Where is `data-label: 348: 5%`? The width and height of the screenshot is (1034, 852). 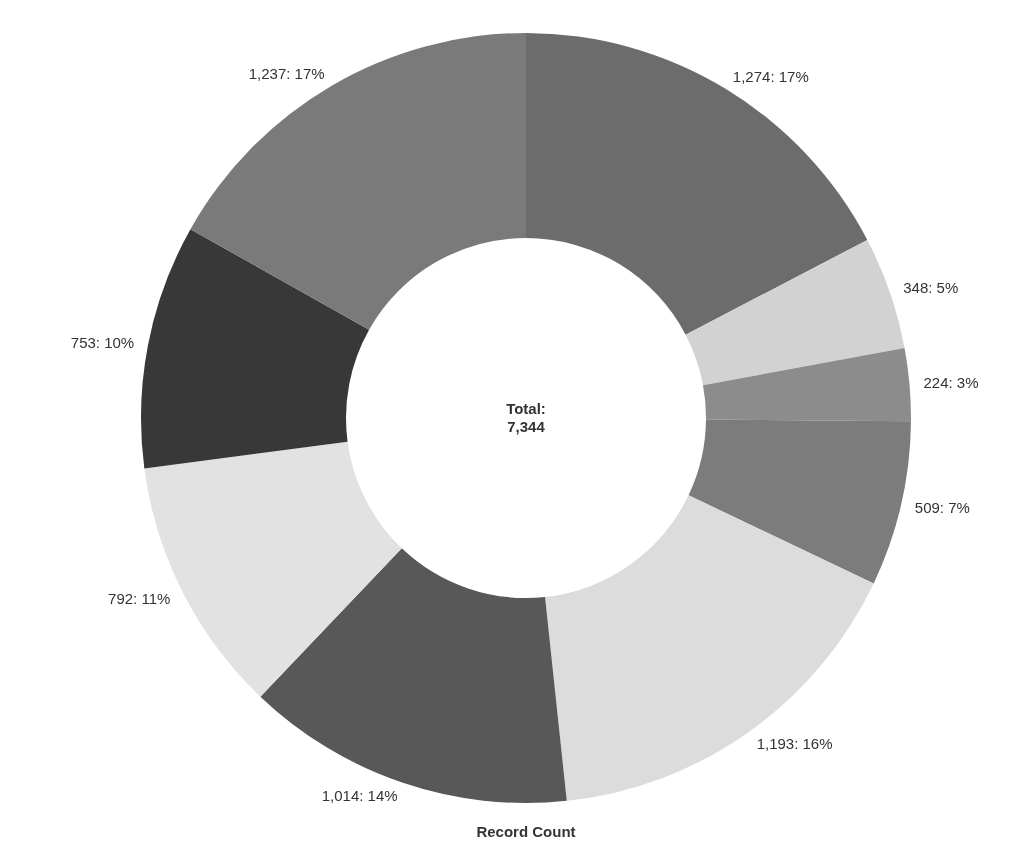
data-label: 348: 5% is located at coordinates (931, 288).